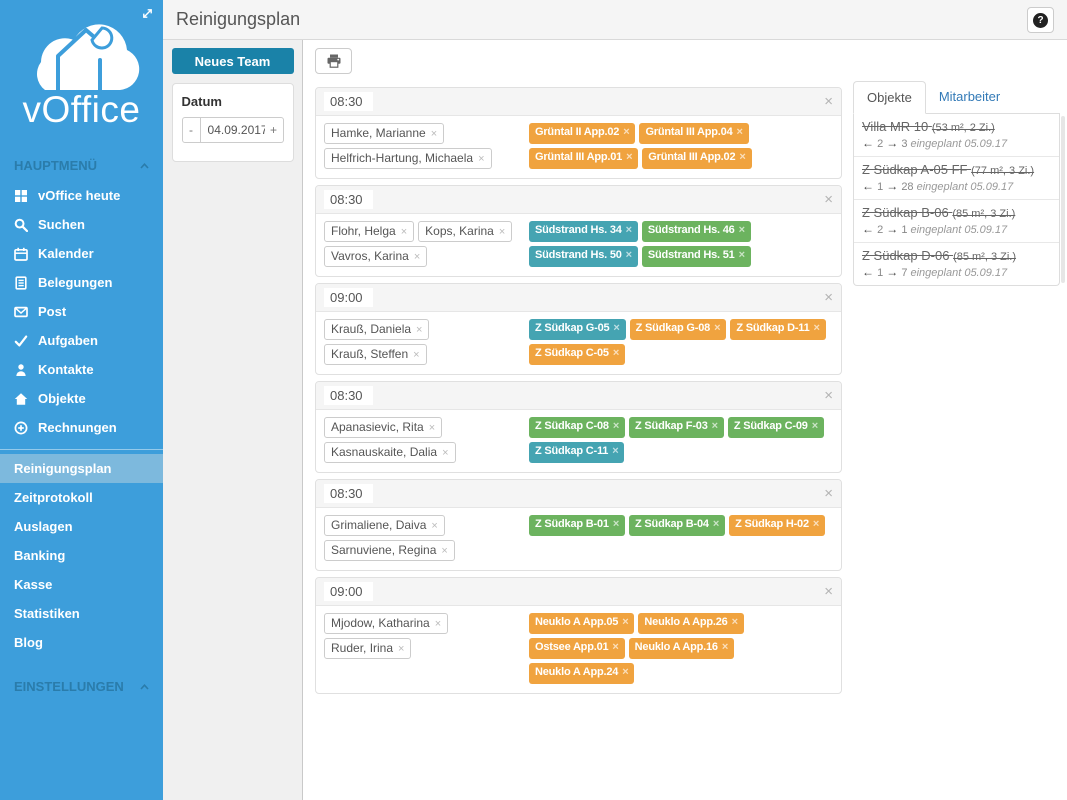 This screenshot has height=800, width=1067. Describe the element at coordinates (377, 329) in the screenshot. I see `member-chip: Krauß, Daniela ×` at that location.